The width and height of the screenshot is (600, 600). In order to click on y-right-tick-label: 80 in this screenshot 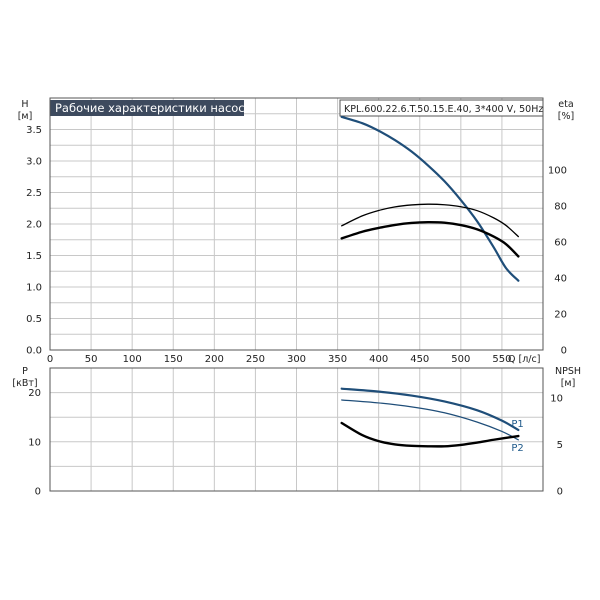, I will do `click(560, 207)`.